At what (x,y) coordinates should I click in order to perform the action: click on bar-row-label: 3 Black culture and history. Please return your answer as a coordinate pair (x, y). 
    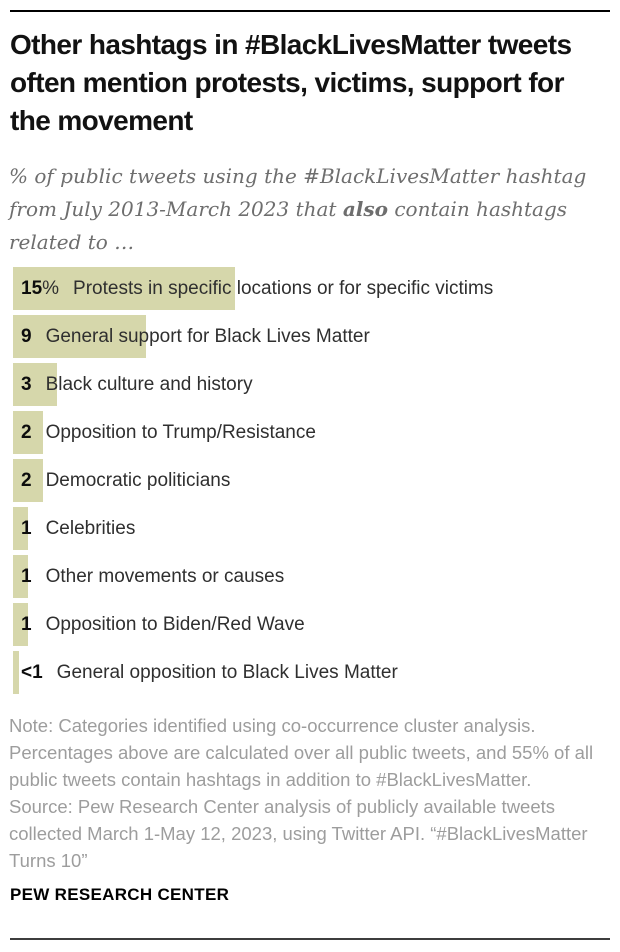
    Looking at the image, I should click on (310, 384).